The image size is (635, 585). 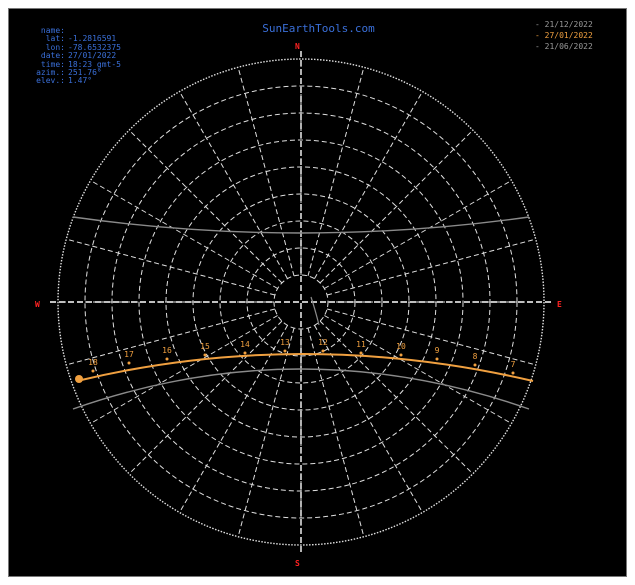 What do you see at coordinates (92, 39) in the screenshot?
I see `lat-value: -1.2816591` at bounding box center [92, 39].